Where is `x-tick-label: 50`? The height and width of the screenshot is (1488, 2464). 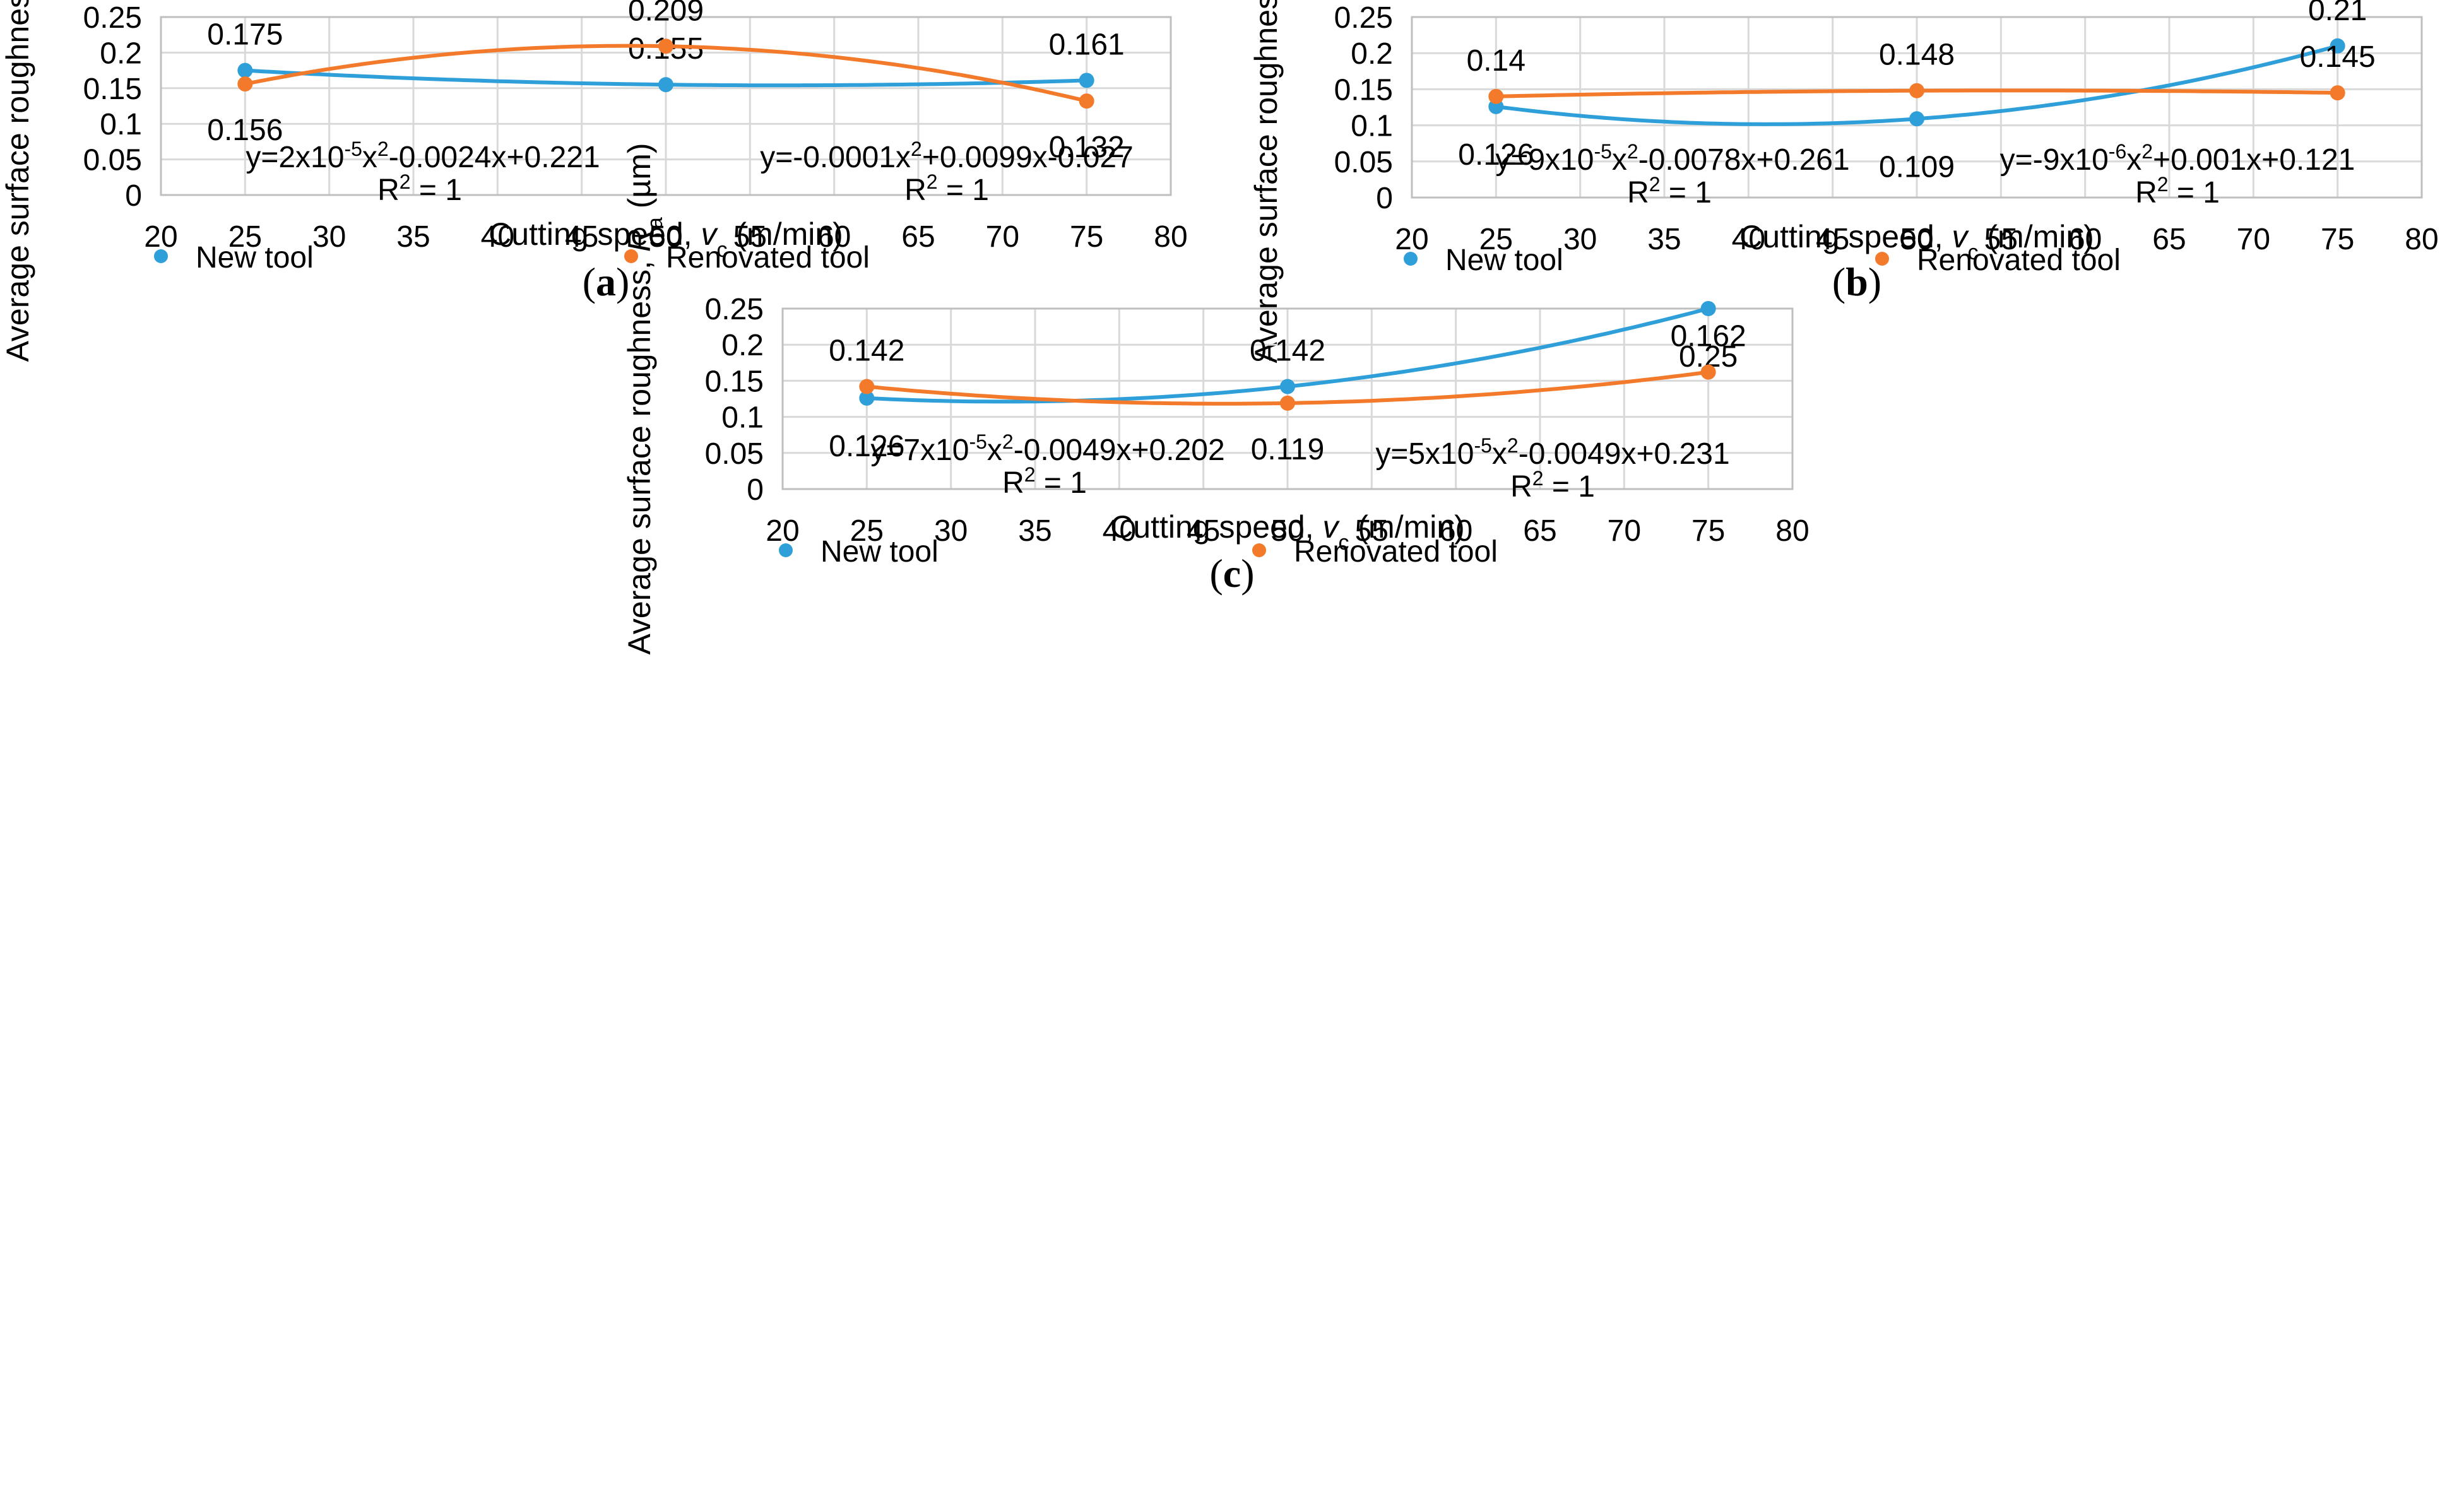 x-tick-label: 50 is located at coordinates (1917, 239).